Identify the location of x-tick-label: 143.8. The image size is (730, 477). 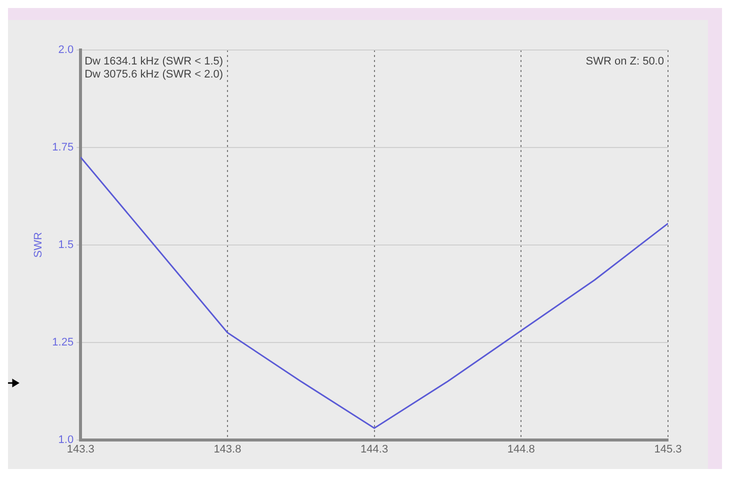
(228, 449).